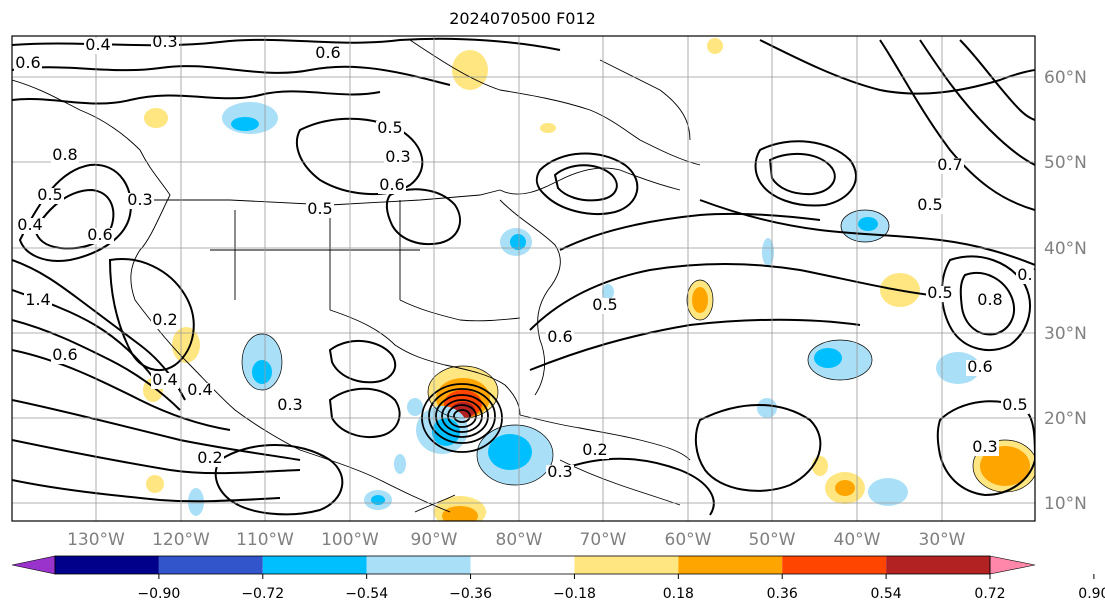 This screenshot has width=1105, height=615. I want to click on colorbar-tick-label: −0.72, so click(262, 594).